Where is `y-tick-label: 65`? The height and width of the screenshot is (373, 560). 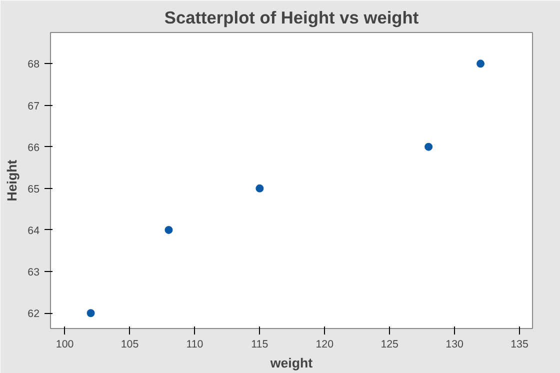 y-tick-label: 65 is located at coordinates (34, 189).